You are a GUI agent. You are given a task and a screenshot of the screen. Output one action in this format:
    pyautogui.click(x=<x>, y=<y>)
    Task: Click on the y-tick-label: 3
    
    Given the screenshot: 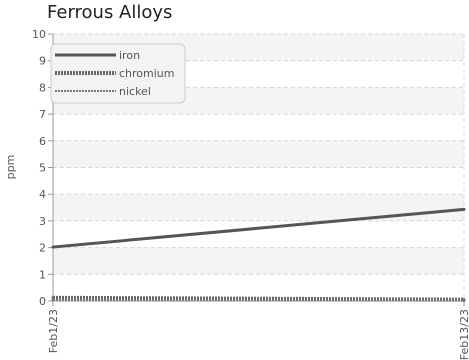 What is the action you would take?
    pyautogui.click(x=42, y=221)
    